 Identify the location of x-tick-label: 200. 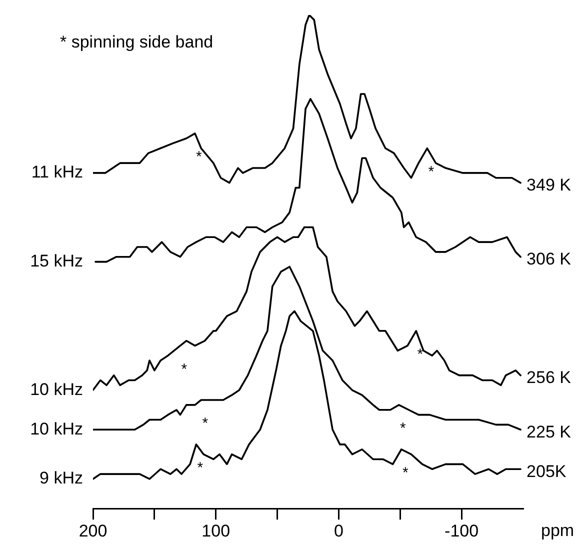
(93, 530).